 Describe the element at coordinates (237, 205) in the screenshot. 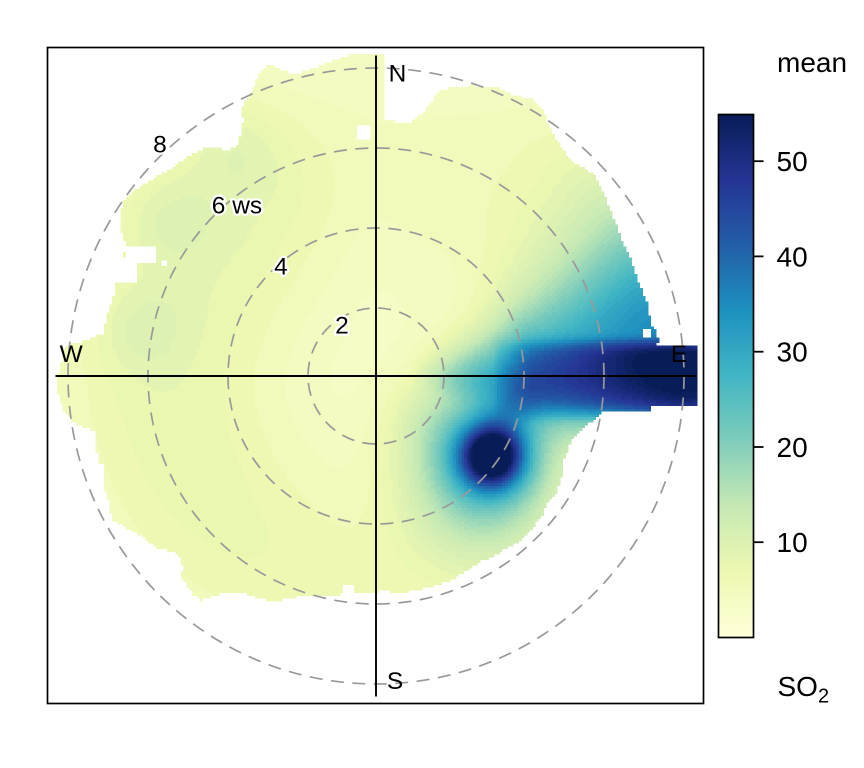

I see `svg-text: 6 ws` at that location.